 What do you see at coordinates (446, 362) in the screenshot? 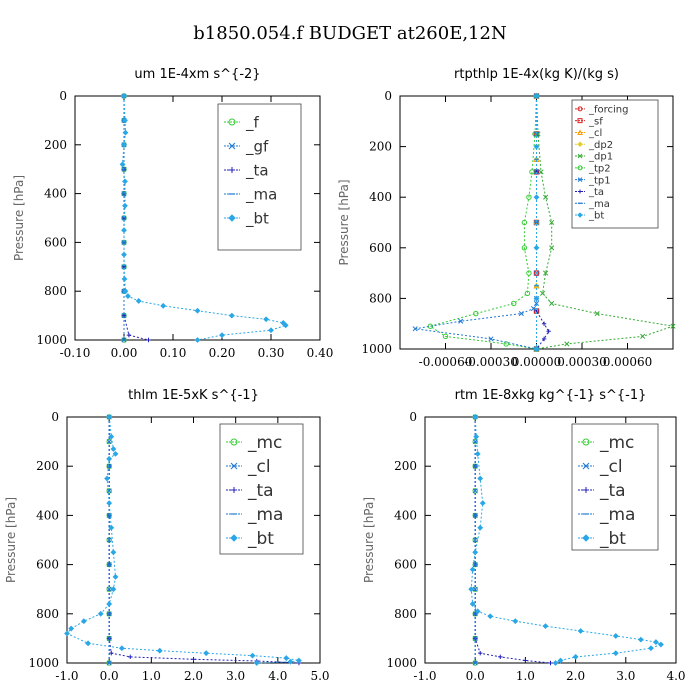
I see `x-tick-label: -0.00060` at bounding box center [446, 362].